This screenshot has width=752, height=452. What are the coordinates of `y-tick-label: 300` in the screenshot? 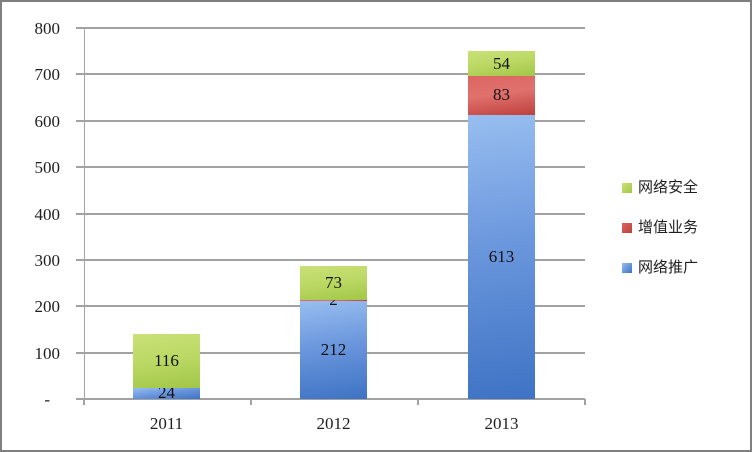 It's located at (47, 260).